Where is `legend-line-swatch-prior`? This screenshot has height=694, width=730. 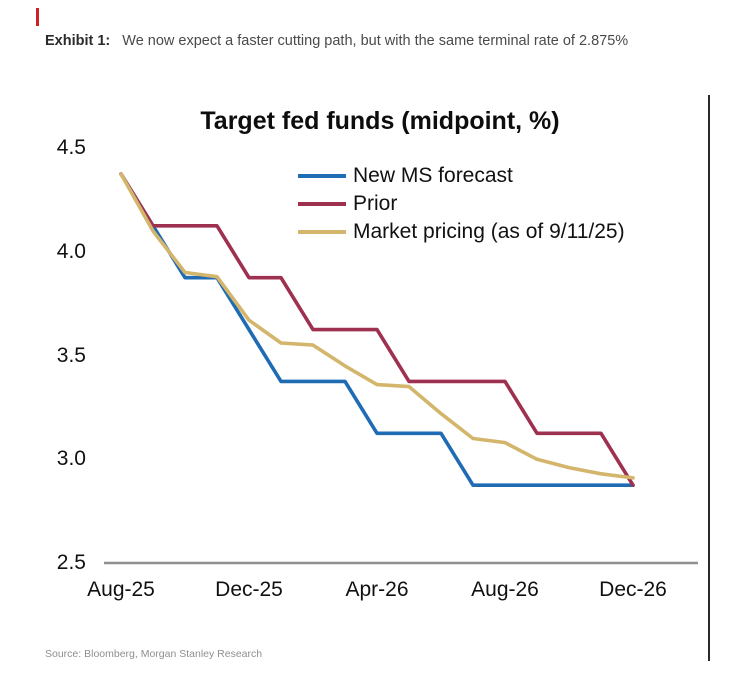 legend-line-swatch-prior is located at coordinates (322, 204).